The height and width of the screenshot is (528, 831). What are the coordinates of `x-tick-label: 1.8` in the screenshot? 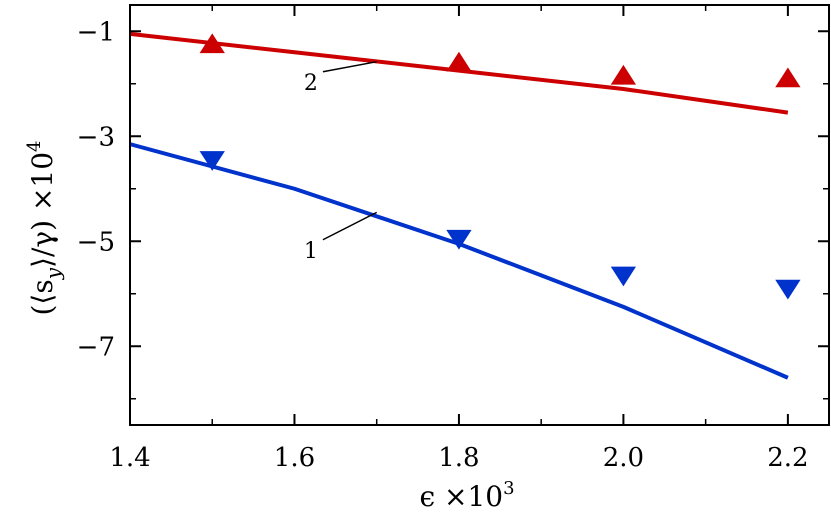 It's located at (458, 458).